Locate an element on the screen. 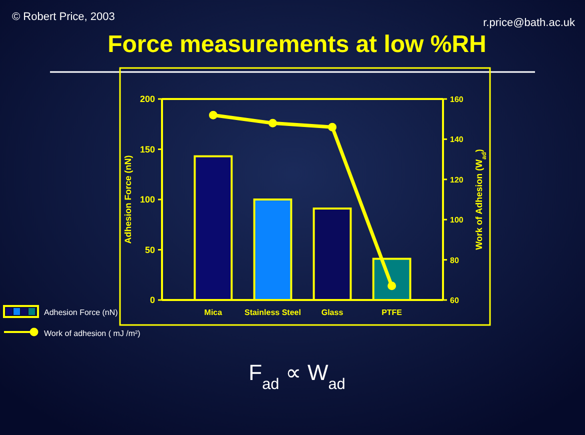 The height and width of the screenshot is (435, 585). x-tick-label: Mica is located at coordinates (213, 312).